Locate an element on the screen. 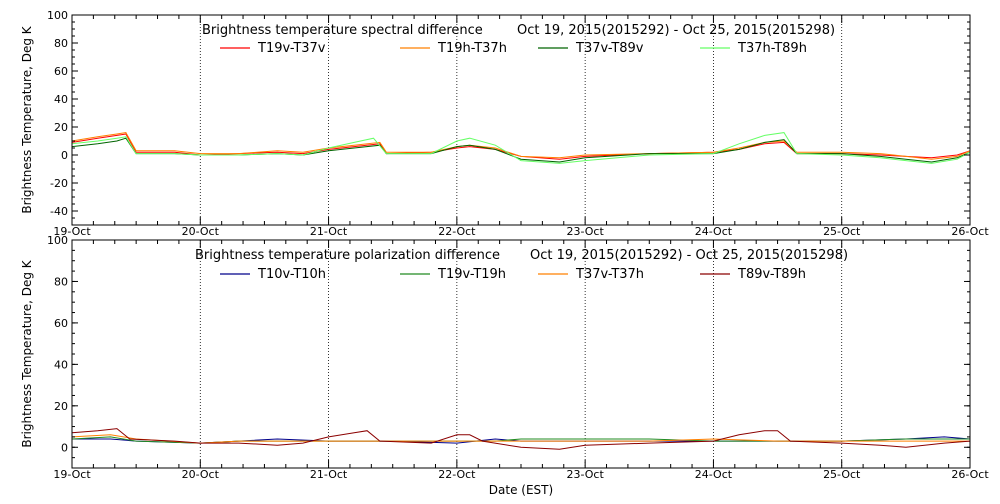 This screenshot has height=504, width=1000. chart-legend: T10v-T10h T19v-T19h T37v-T37h T89v-T89h is located at coordinates (513, 274).